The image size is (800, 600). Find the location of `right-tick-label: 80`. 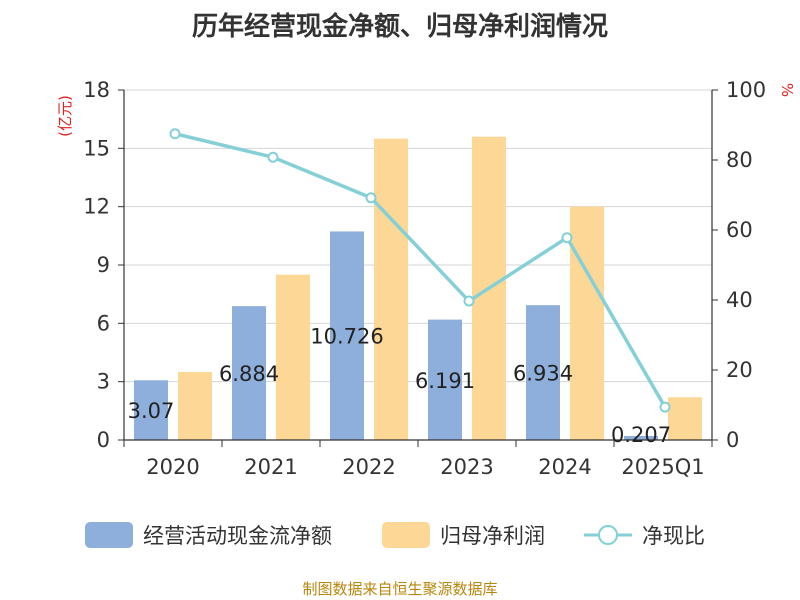

right-tick-label: 80 is located at coordinates (739, 160).